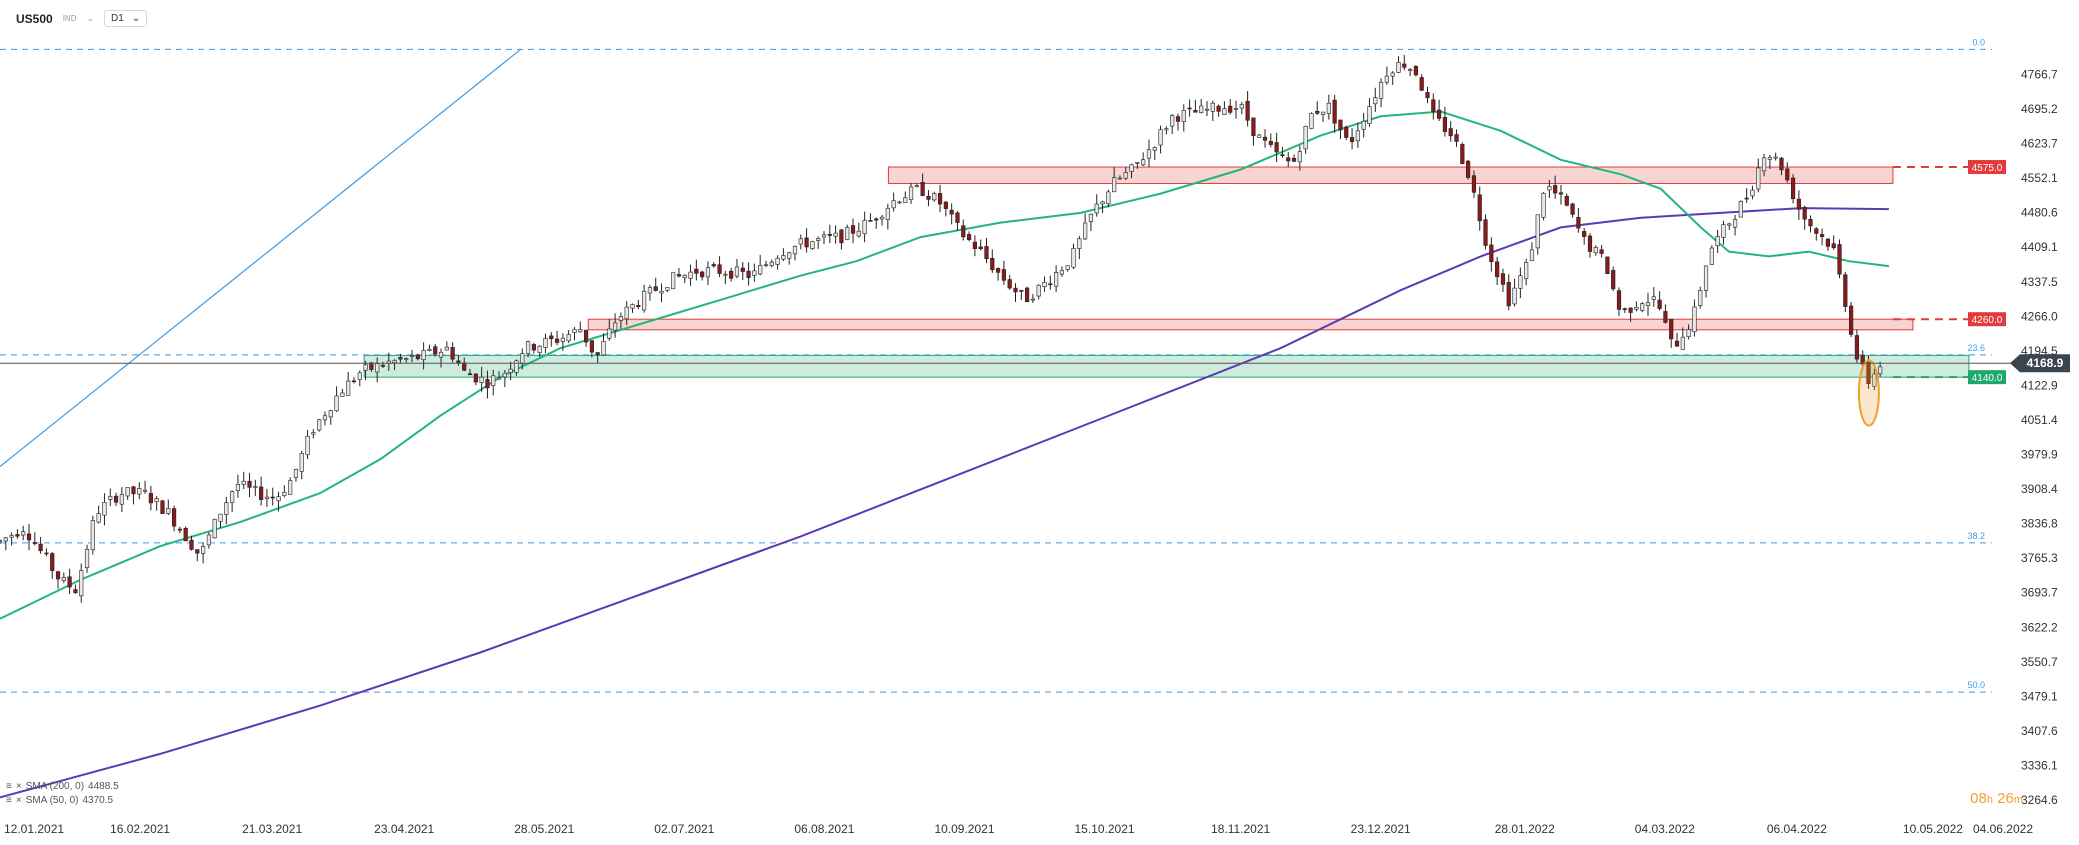  Describe the element at coordinates (2039, 178) in the screenshot. I see `y-tick-label: 4552.1` at that location.